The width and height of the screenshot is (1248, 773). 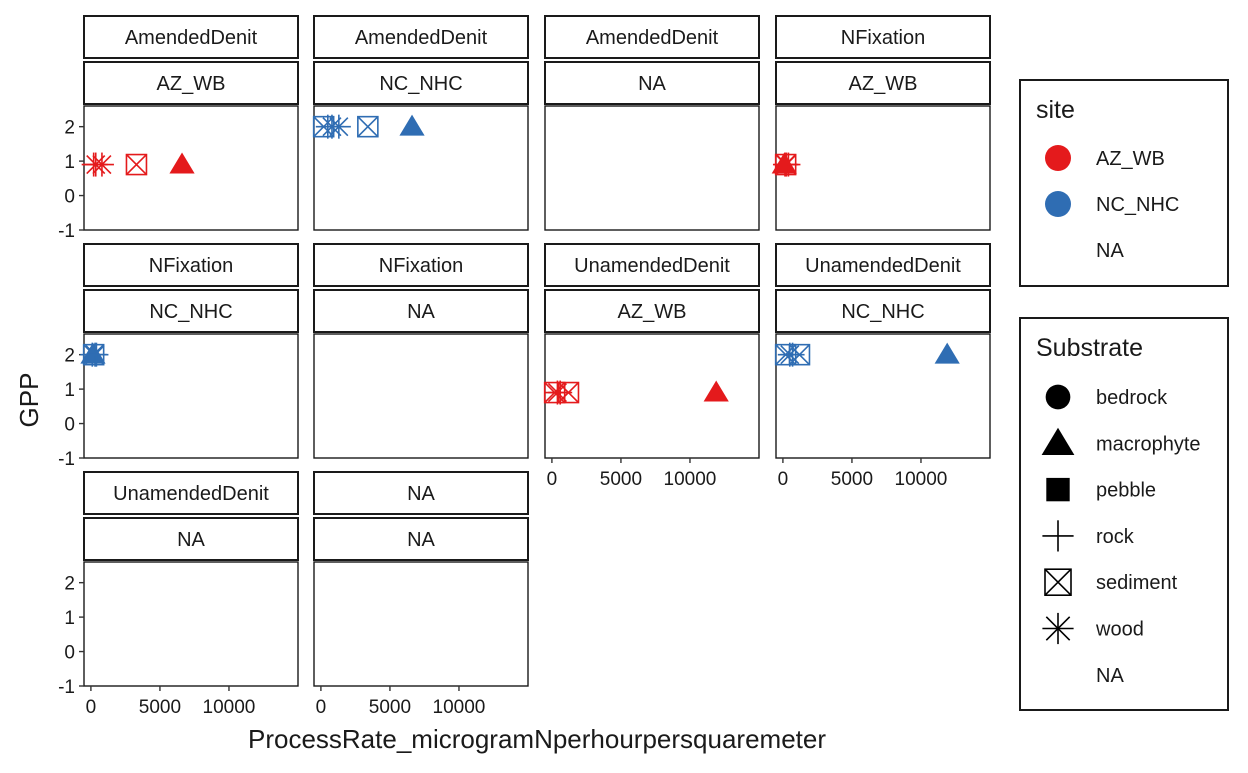 I want to click on facet-panel: NA NA 0 5000 10000, so click(x=421, y=594).